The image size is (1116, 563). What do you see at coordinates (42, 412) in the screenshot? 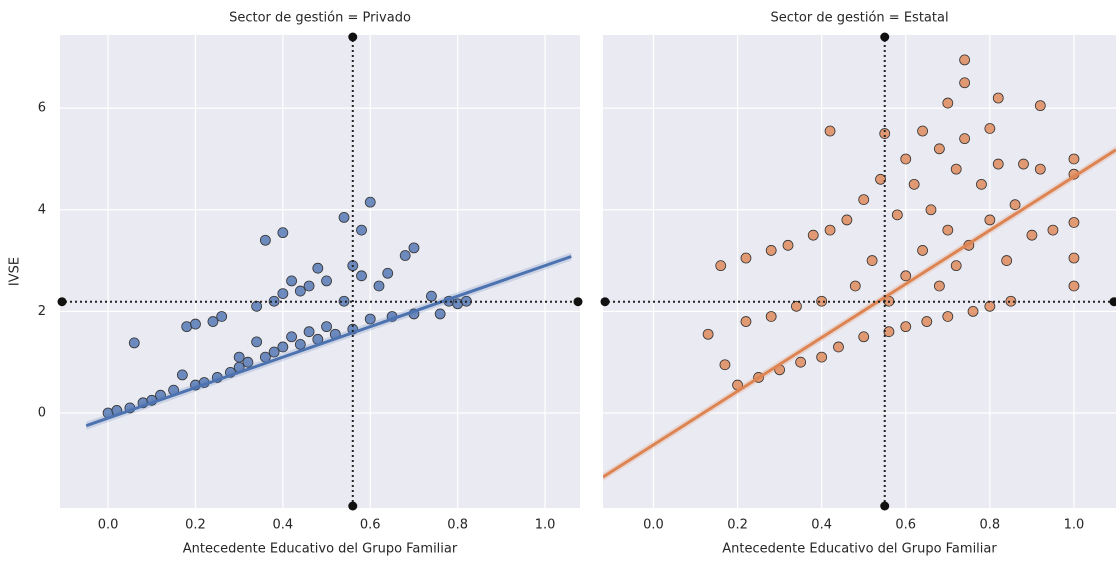
I see `y-tick-label: 0` at bounding box center [42, 412].